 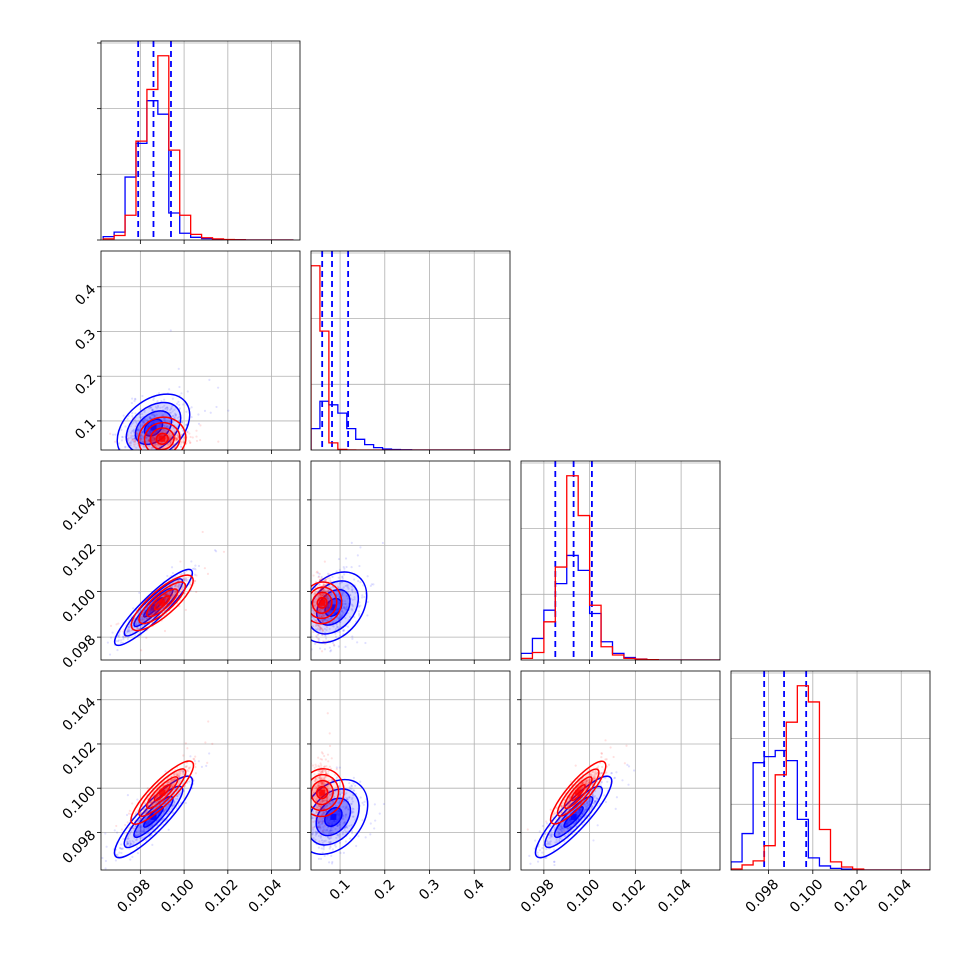 I want to click on grid, so click(x=200, y=770).